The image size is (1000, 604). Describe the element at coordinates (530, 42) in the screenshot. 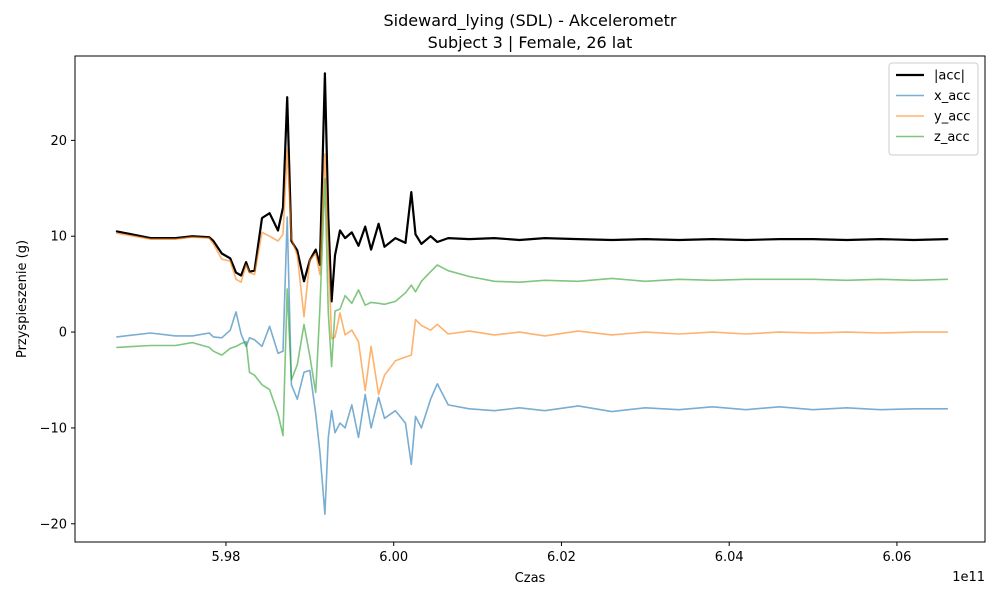

I see `chart-subtitle: Subject 3 | Female, 26 lat` at that location.